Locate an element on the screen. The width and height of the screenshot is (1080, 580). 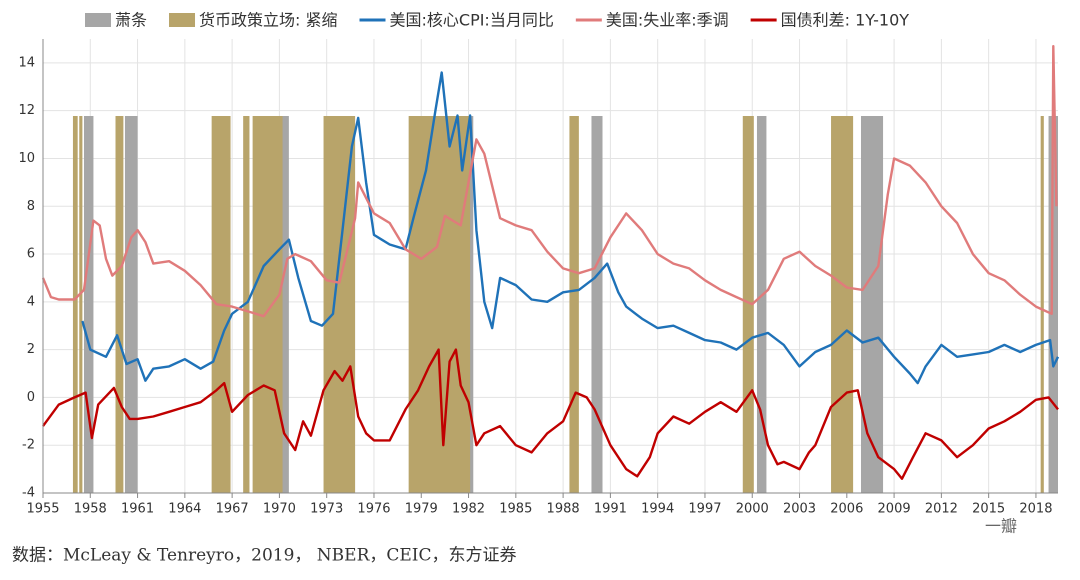
legend-label: 国债利差: 1Y-10Y is located at coordinates (845, 20).